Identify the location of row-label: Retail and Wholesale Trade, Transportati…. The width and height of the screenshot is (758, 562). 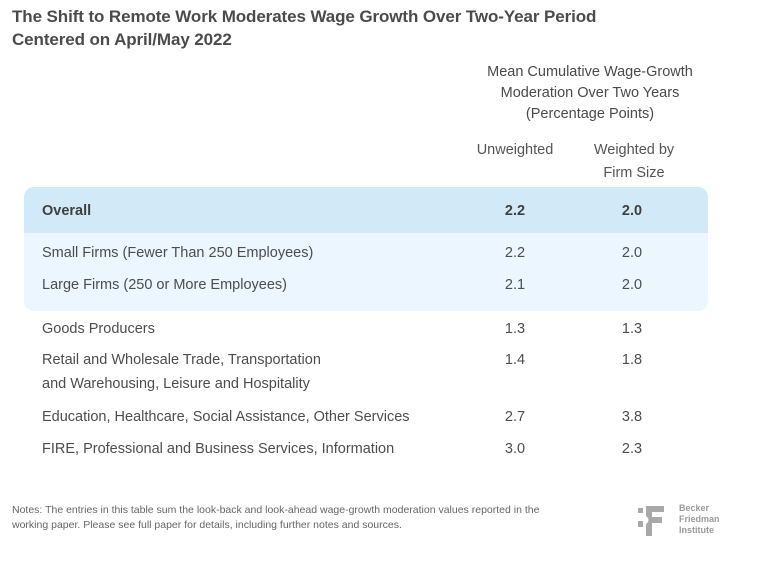
(257, 372).